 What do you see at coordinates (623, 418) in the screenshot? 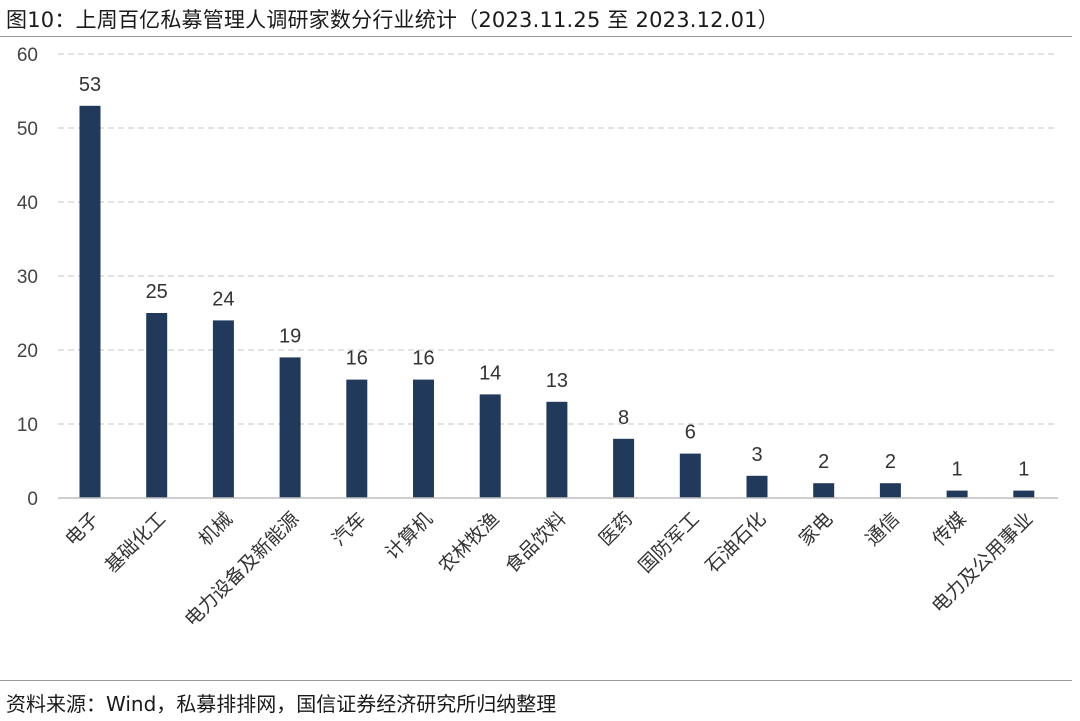
I see `data-label: 8` at bounding box center [623, 418].